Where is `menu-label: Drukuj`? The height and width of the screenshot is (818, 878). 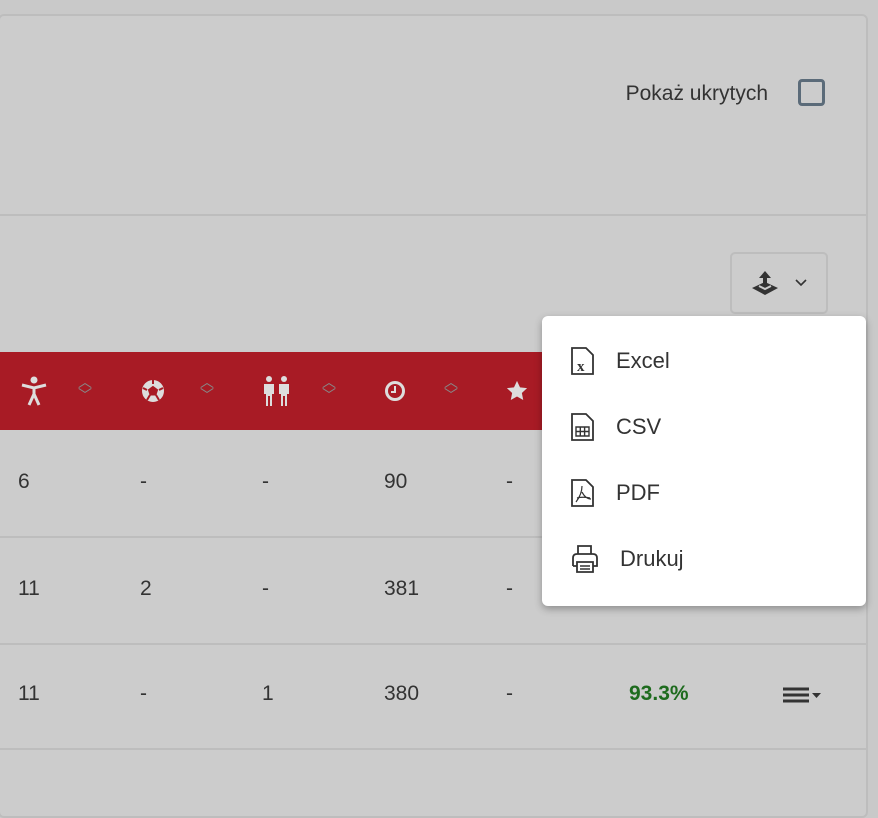 menu-label: Drukuj is located at coordinates (652, 558).